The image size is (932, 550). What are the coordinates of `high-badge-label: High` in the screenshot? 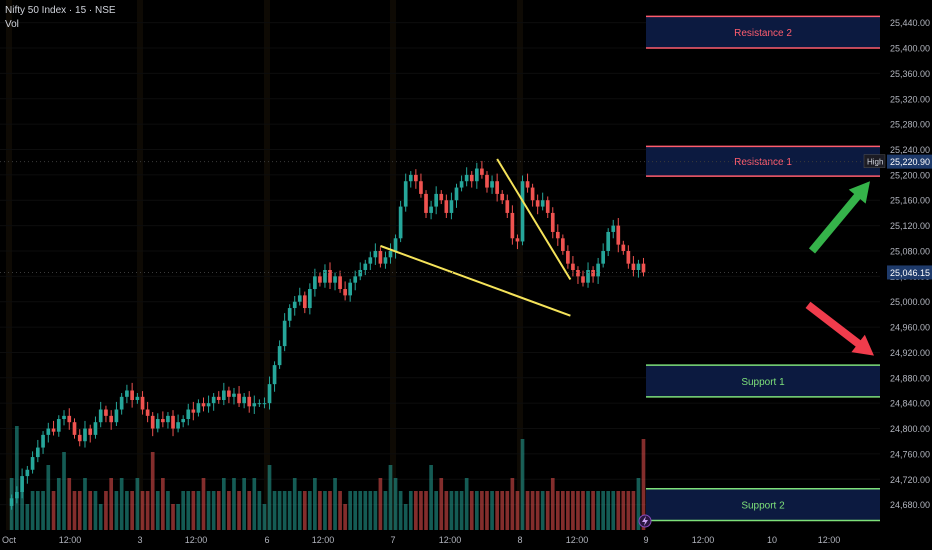 It's located at (875, 162).